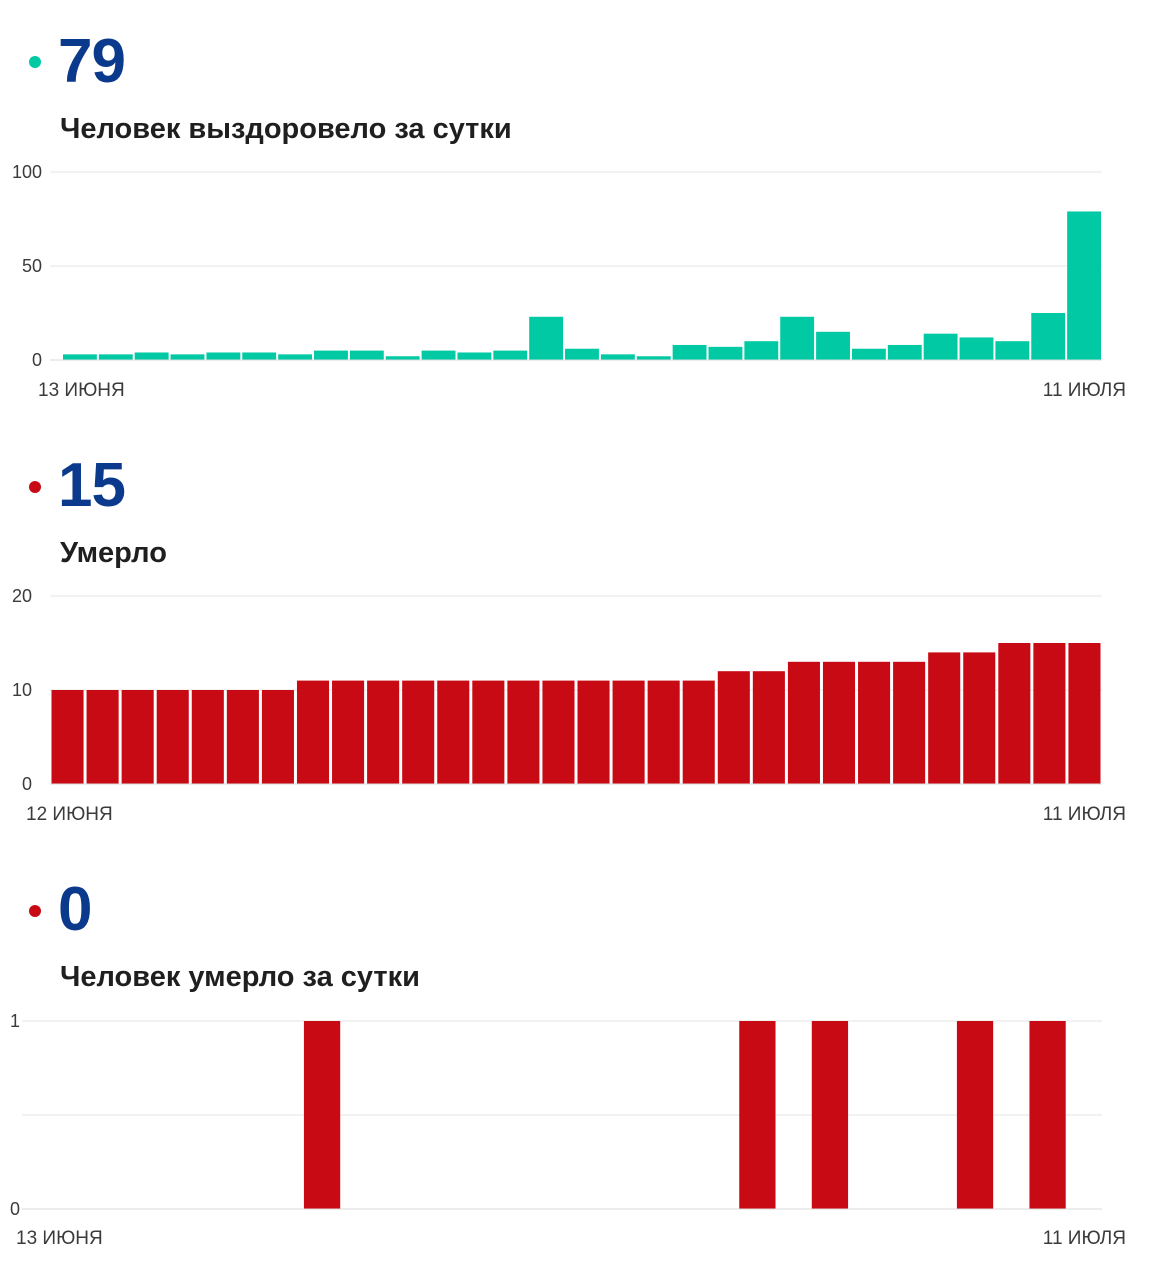 This screenshot has height=1280, width=1162. I want to click on recovered-count: 79, so click(92, 61).